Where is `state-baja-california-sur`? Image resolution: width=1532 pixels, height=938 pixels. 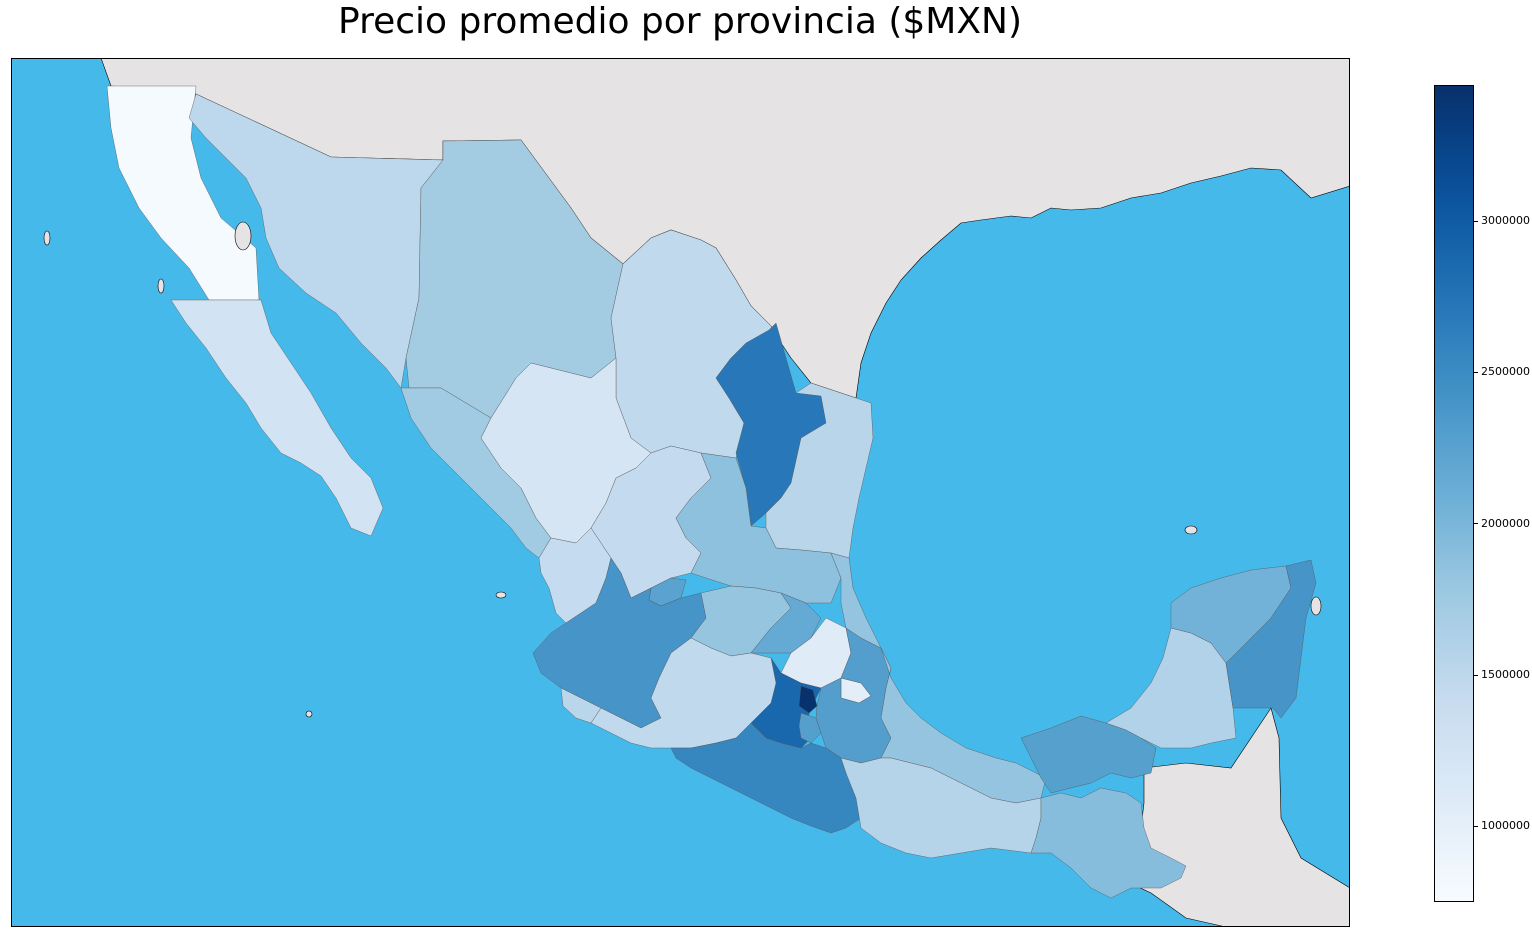
state-baja-california-sur is located at coordinates (277, 418).